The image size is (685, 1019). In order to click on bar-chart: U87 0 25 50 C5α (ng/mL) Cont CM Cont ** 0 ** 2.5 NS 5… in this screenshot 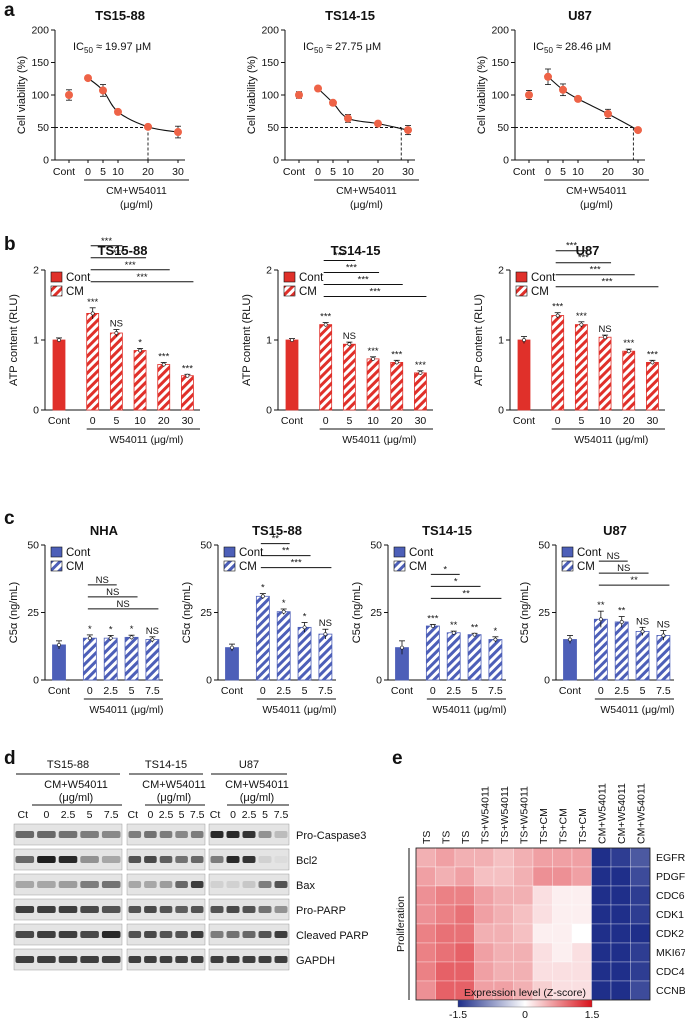, I will do `click(596, 619)`.